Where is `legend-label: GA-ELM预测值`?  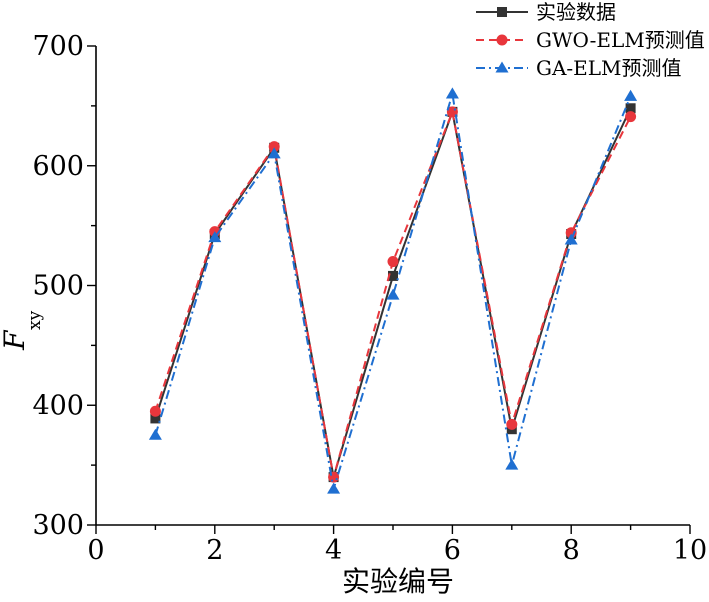
legend-label: GA-ELM预测值 is located at coordinates (609, 68).